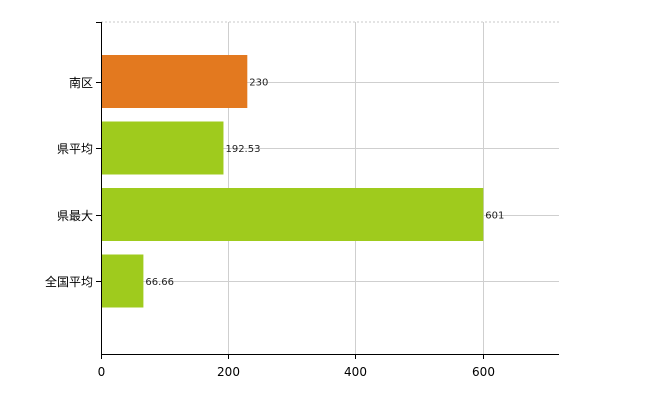 This screenshot has height=400, width=650. Describe the element at coordinates (228, 372) in the screenshot. I see `x-tick-label-200: 200` at that location.